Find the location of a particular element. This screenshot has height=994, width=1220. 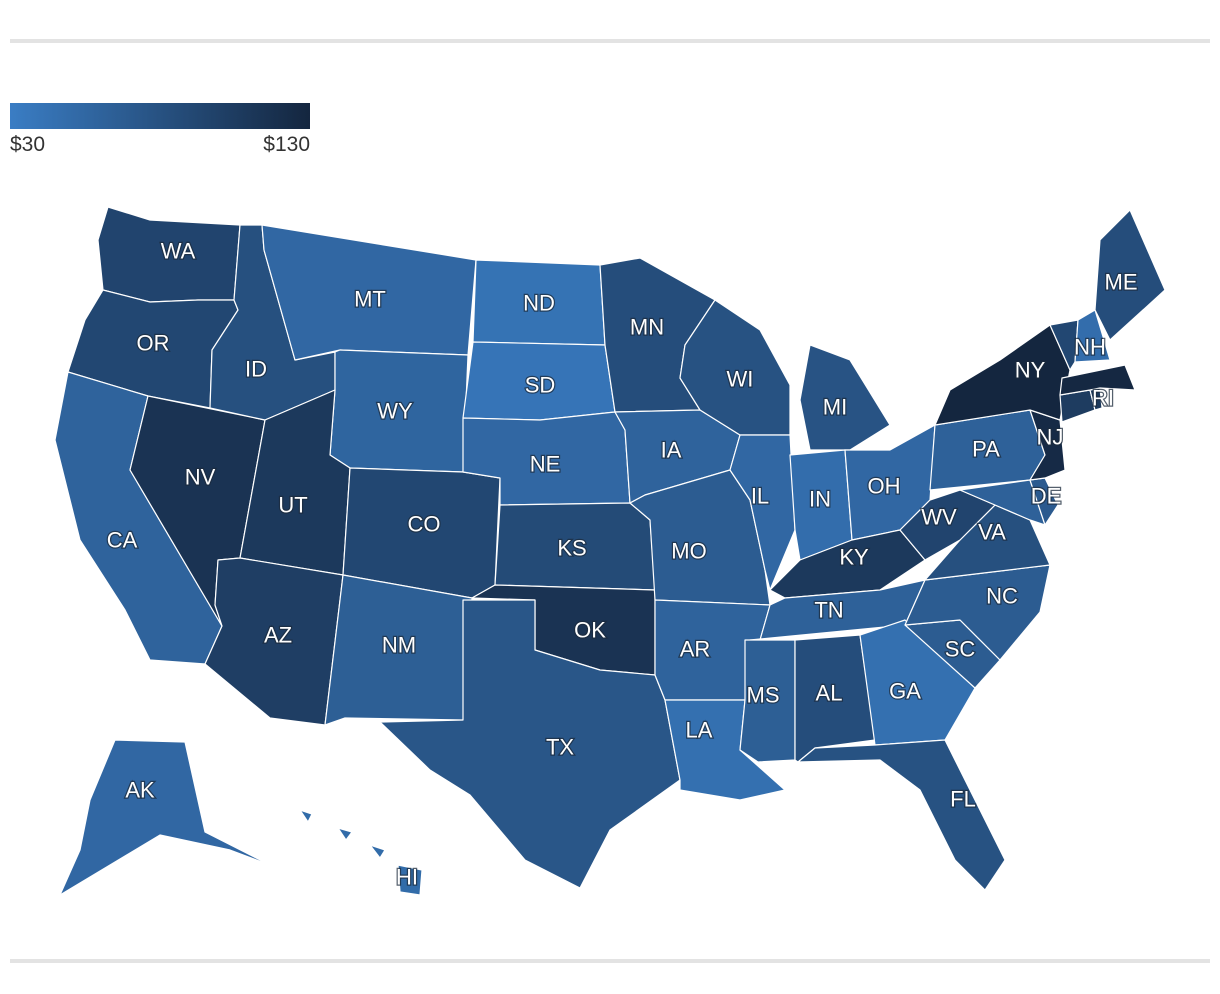

state-label-me: ME is located at coordinates (1121, 282).